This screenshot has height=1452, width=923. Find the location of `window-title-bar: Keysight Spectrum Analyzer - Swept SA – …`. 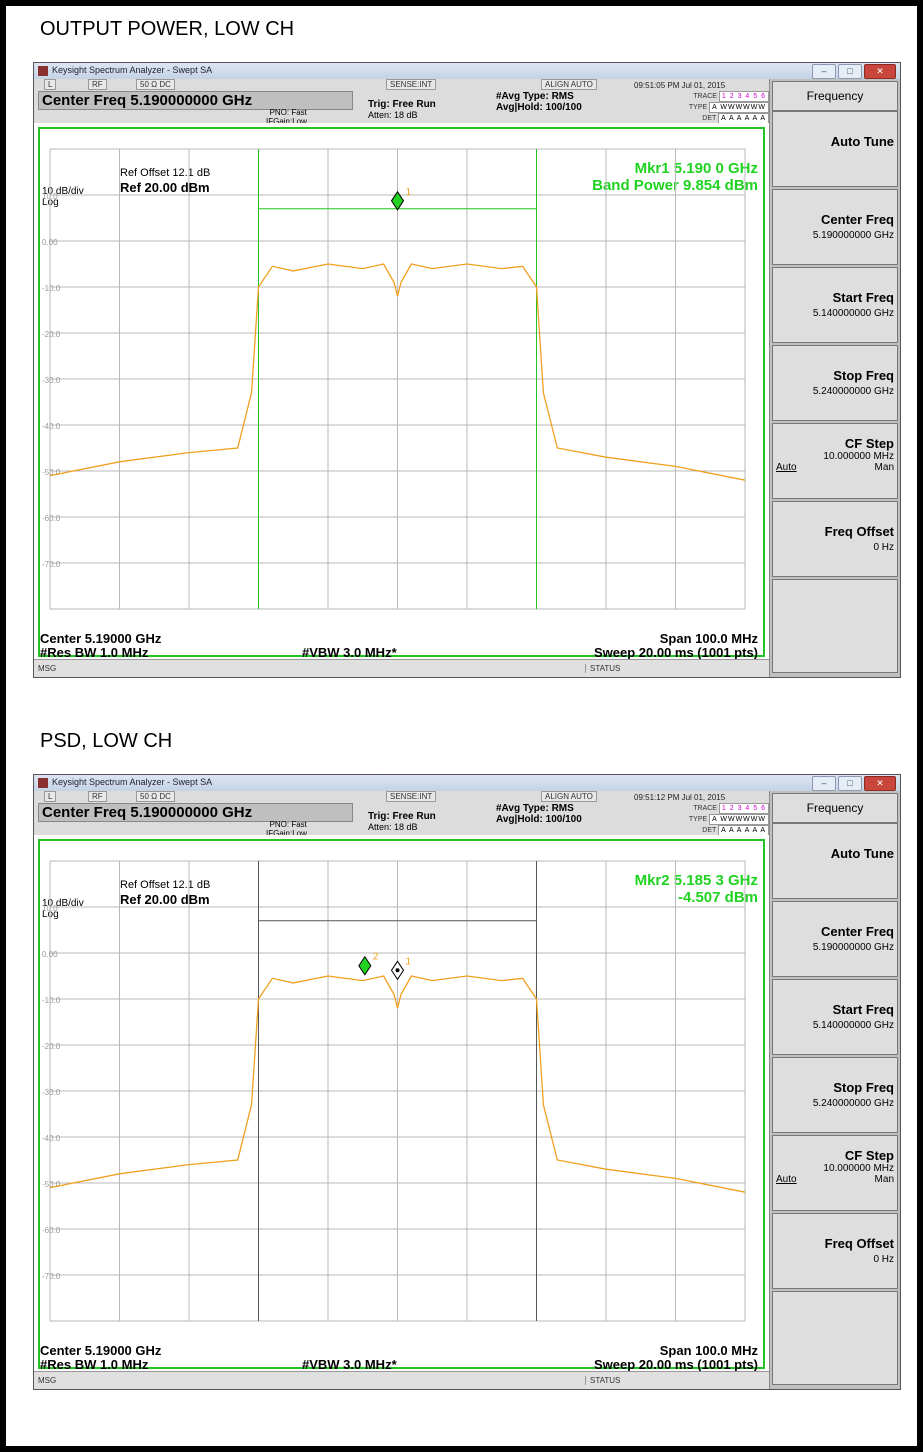

window-title-bar: Keysight Spectrum Analyzer - Swept SA – … is located at coordinates (467, 783).